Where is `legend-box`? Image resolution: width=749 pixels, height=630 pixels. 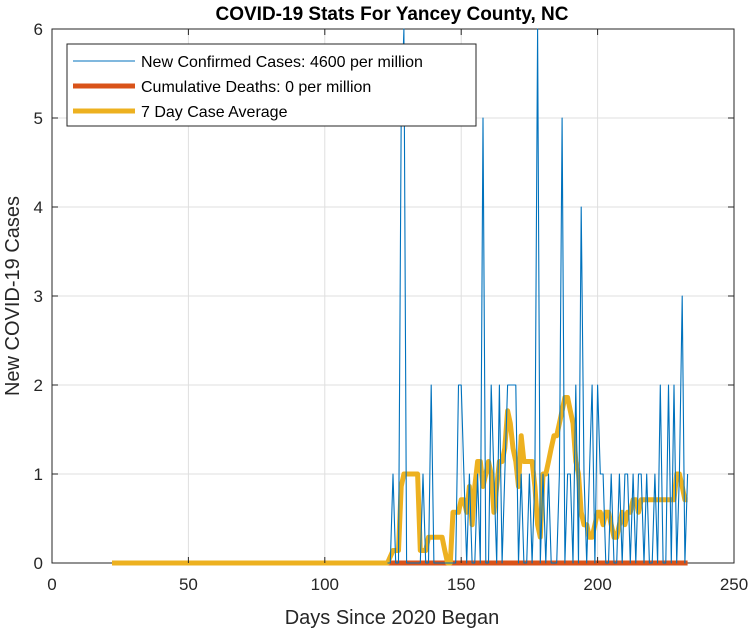 legend-box is located at coordinates (271, 85).